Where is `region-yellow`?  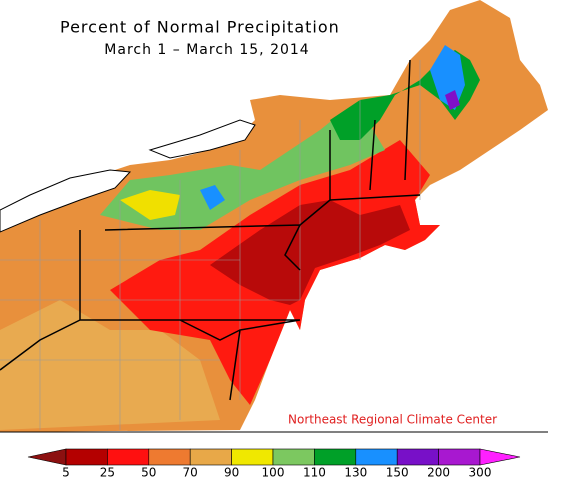 region-yellow is located at coordinates (150, 205).